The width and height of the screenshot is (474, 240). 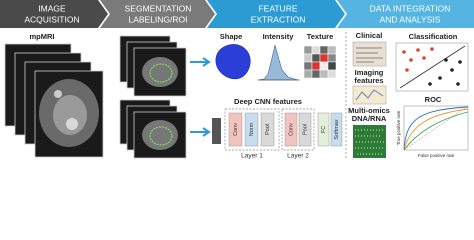 I want to click on step-title: IMAGE, so click(x=52, y=8).